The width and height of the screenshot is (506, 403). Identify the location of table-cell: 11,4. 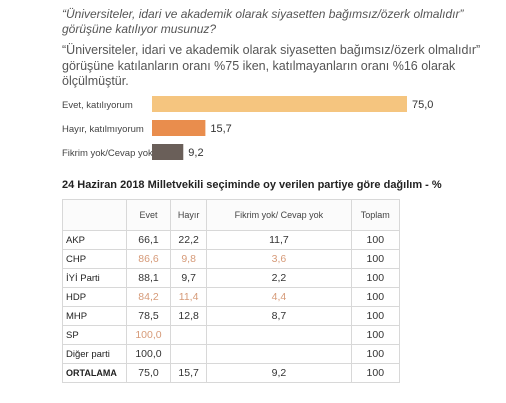
(188, 297).